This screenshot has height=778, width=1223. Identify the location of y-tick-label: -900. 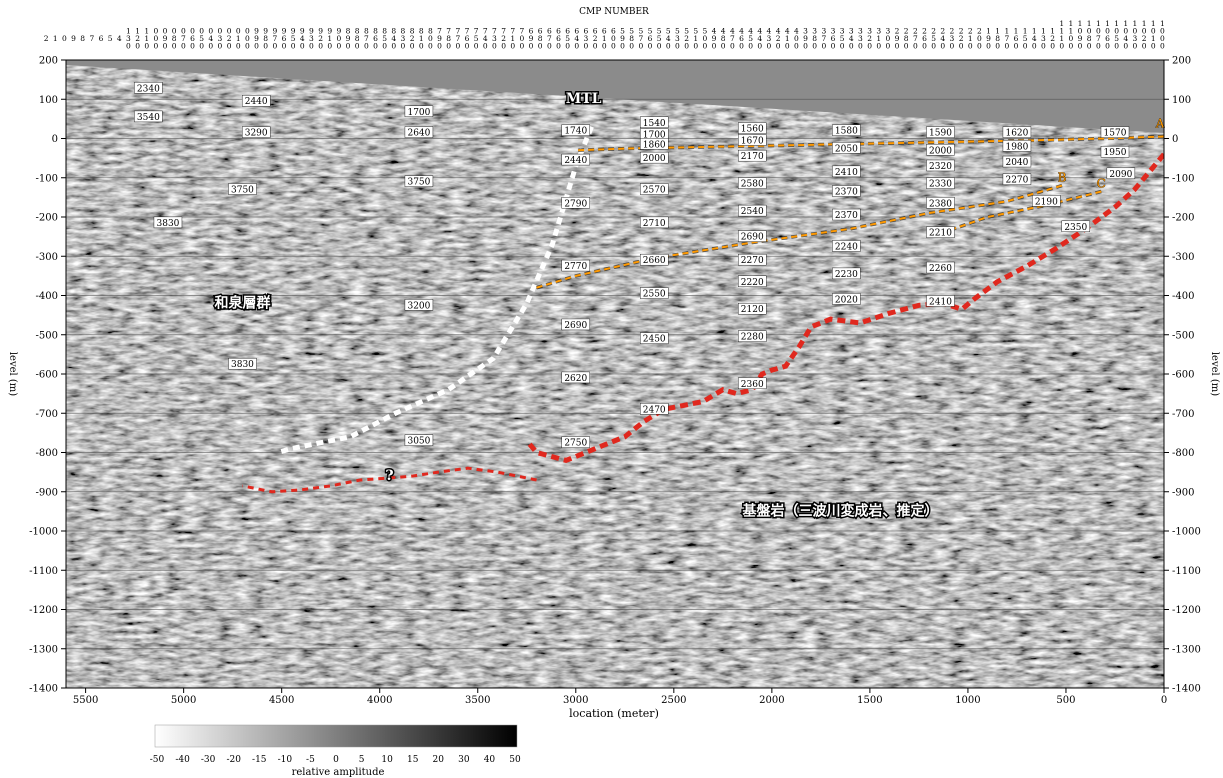
(47, 492).